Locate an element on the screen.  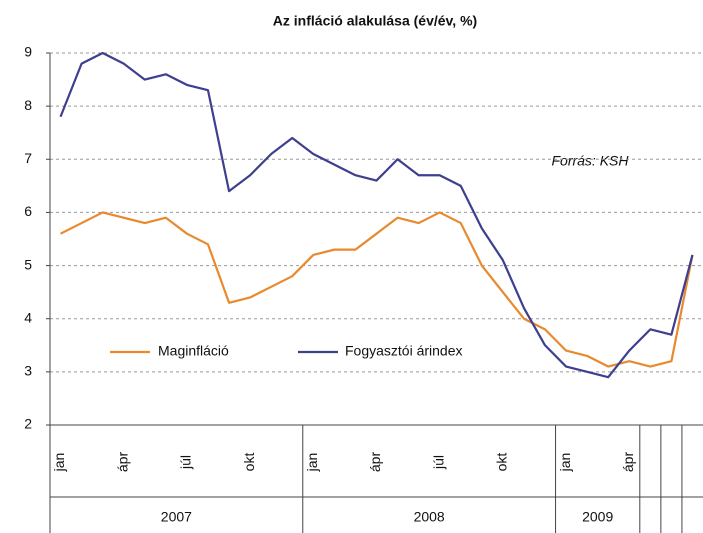
y-tick-label: 5 is located at coordinates (28, 264).